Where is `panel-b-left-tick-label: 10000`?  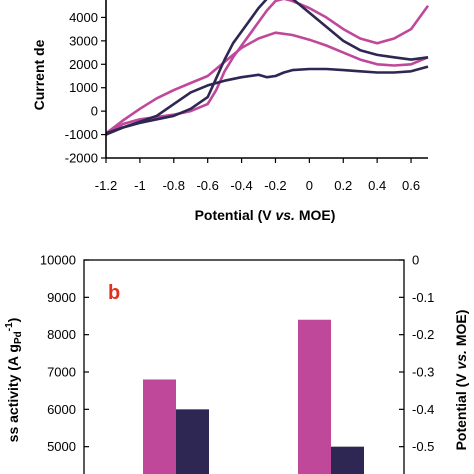
panel-b-left-tick-label: 10000 is located at coordinates (58, 260).